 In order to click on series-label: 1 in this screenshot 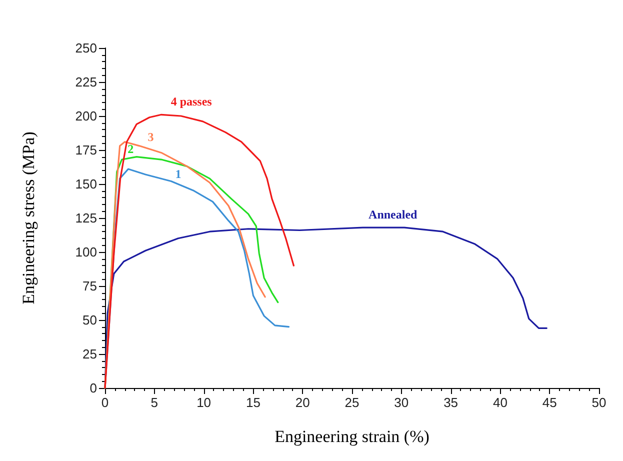, I will do `click(178, 174)`.